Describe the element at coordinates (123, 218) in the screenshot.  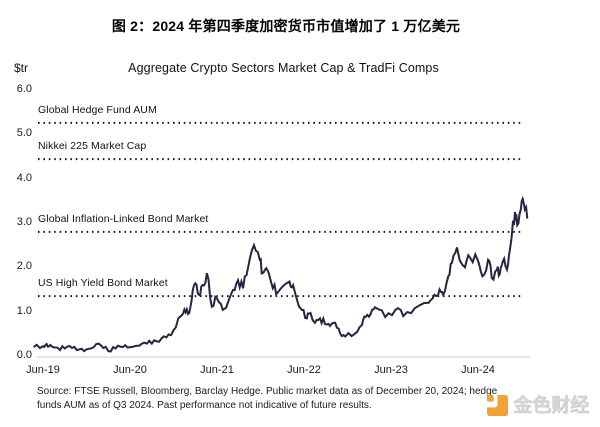
I see `reference-line-label: Global Inflation-Linked Bond Market` at that location.